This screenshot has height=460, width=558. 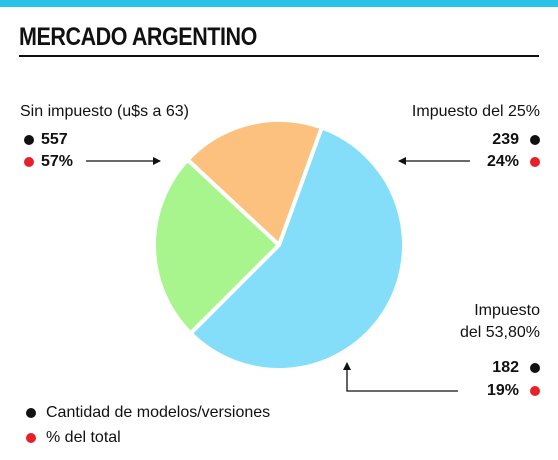 What do you see at coordinates (31, 438) in the screenshot?
I see `legend-marker-red` at bounding box center [31, 438].